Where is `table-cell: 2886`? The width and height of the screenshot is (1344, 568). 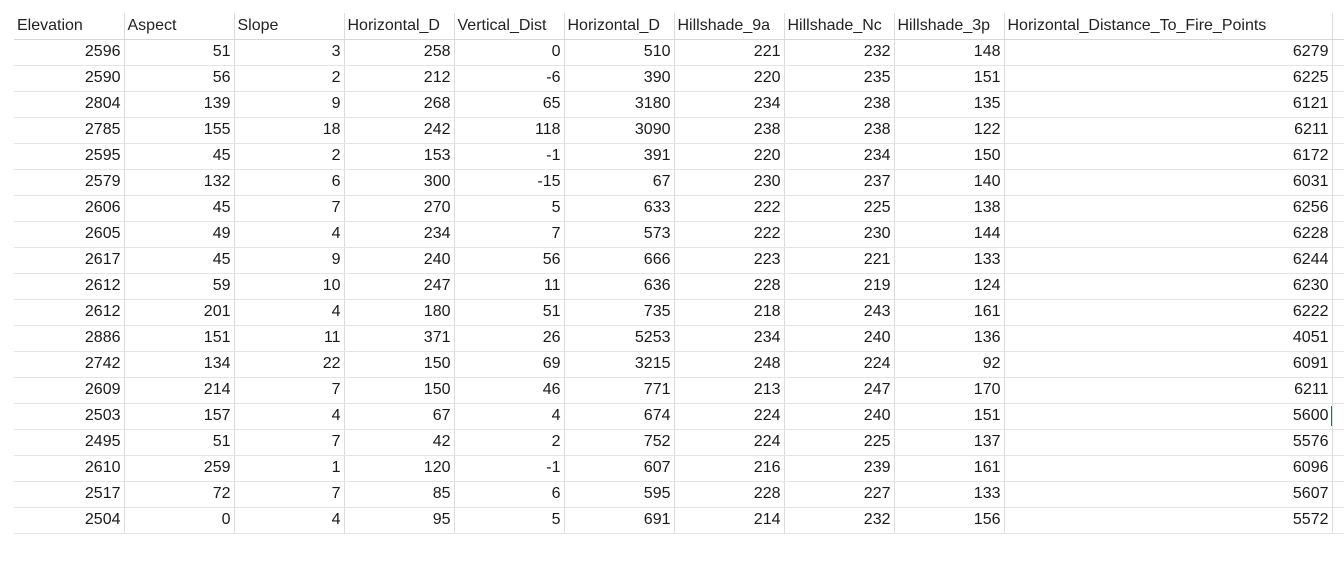
table-cell: 2886 is located at coordinates (69, 338).